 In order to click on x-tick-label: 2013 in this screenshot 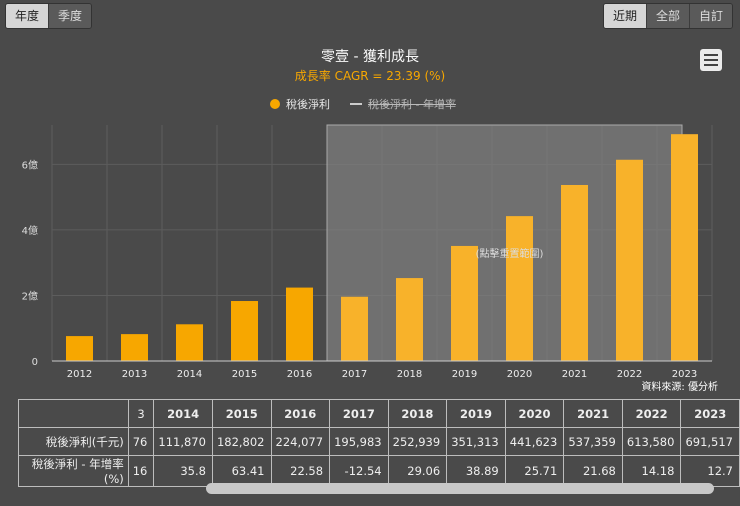, I will do `click(134, 374)`.